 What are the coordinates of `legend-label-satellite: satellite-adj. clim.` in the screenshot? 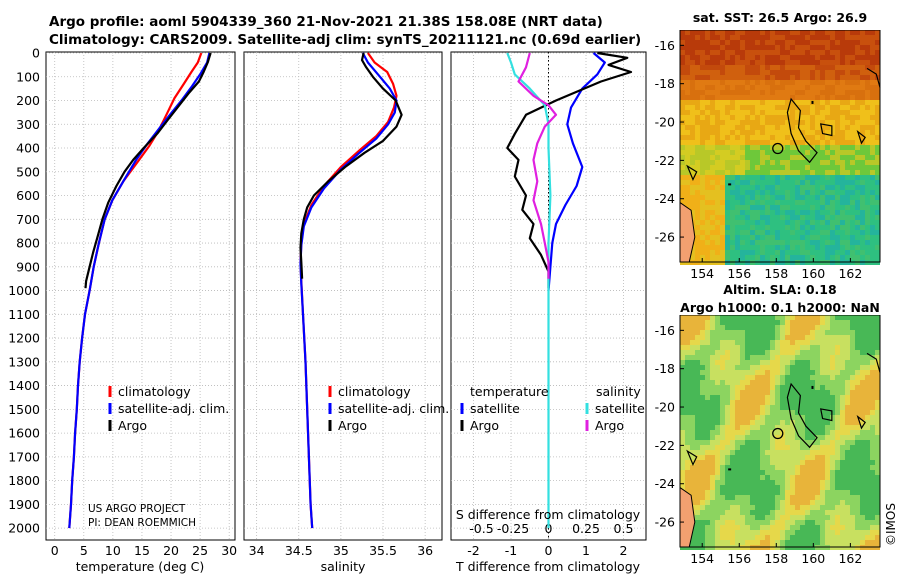 It's located at (173, 408).